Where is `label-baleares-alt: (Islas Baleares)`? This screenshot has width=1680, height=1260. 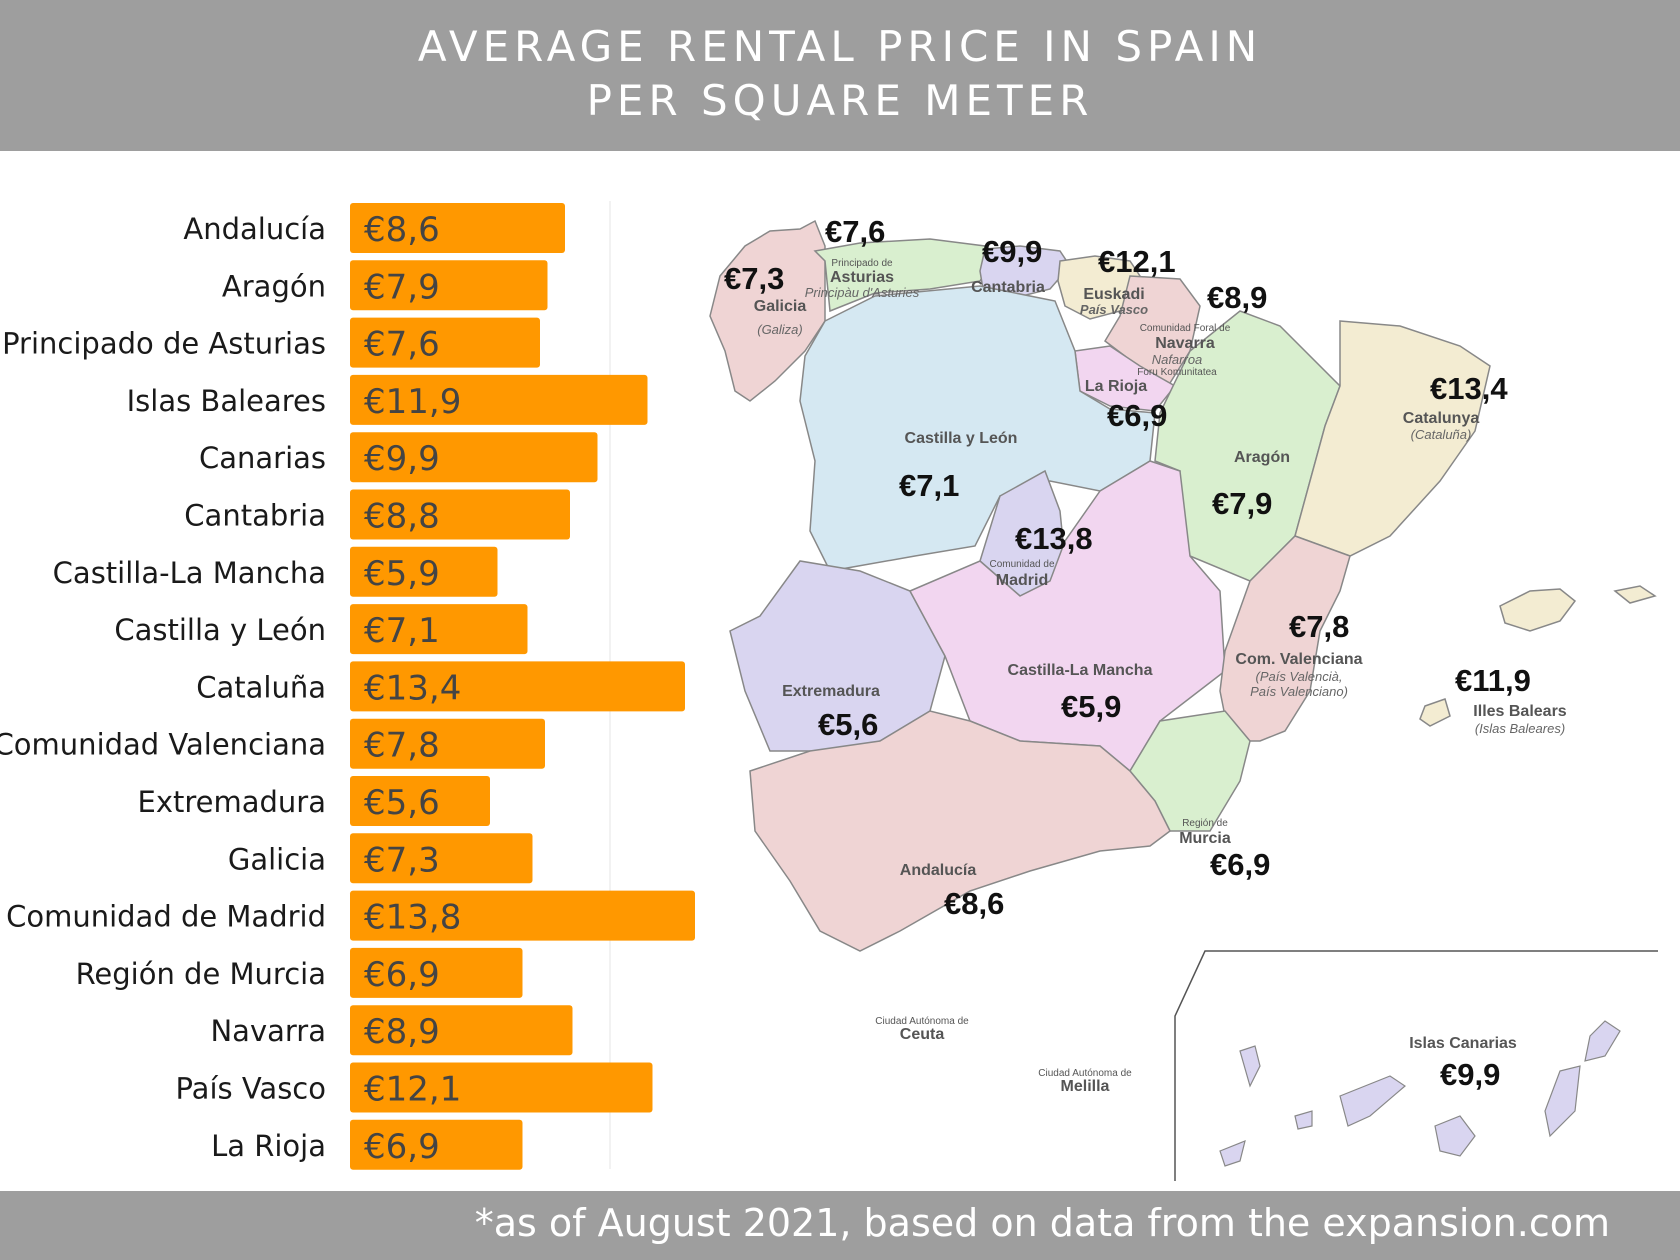 label-baleares-alt: (Islas Baleares) is located at coordinates (1520, 728).